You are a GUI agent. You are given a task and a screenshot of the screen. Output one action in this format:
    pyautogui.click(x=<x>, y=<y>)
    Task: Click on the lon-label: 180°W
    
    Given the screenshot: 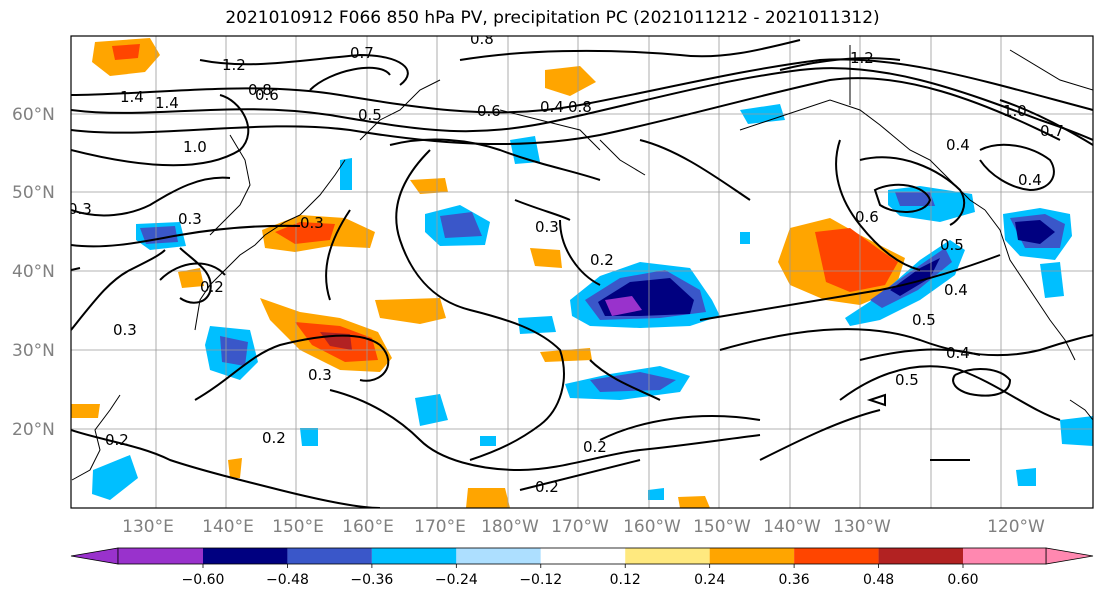 What is the action you would take?
    pyautogui.click(x=510, y=527)
    